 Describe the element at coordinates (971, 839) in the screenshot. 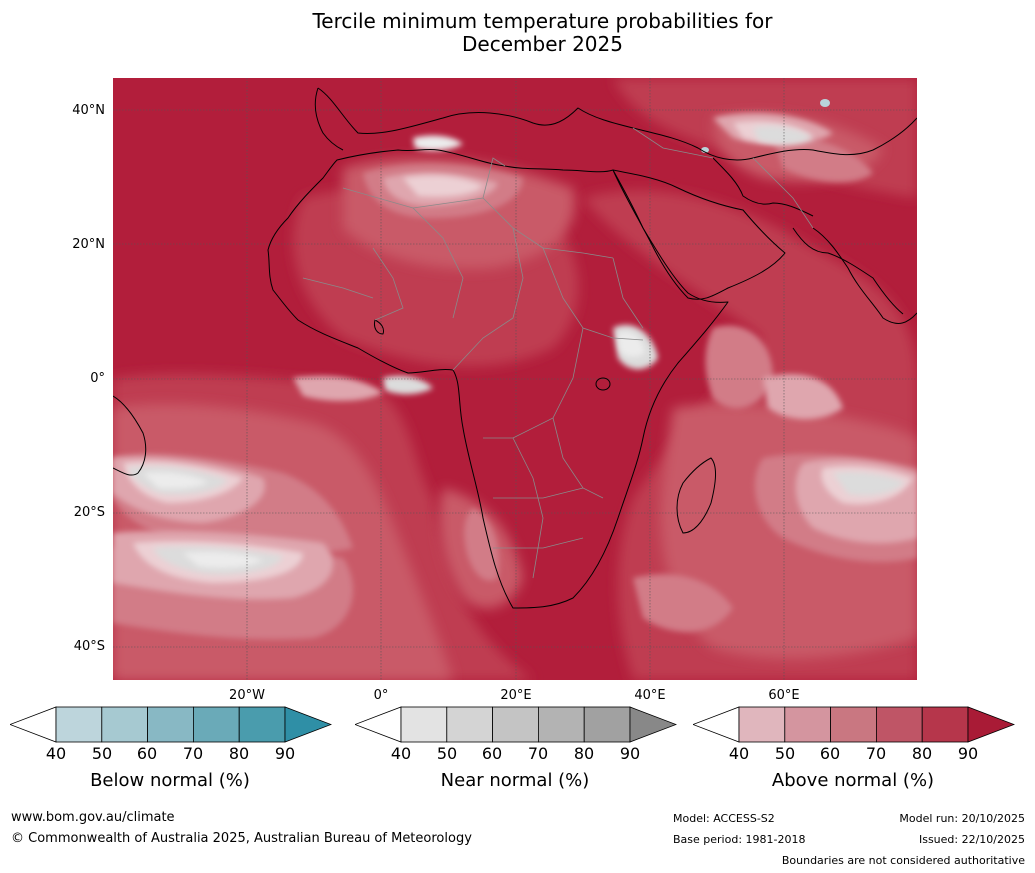

I see `issued-info: Issued: 22/10/2025` at that location.